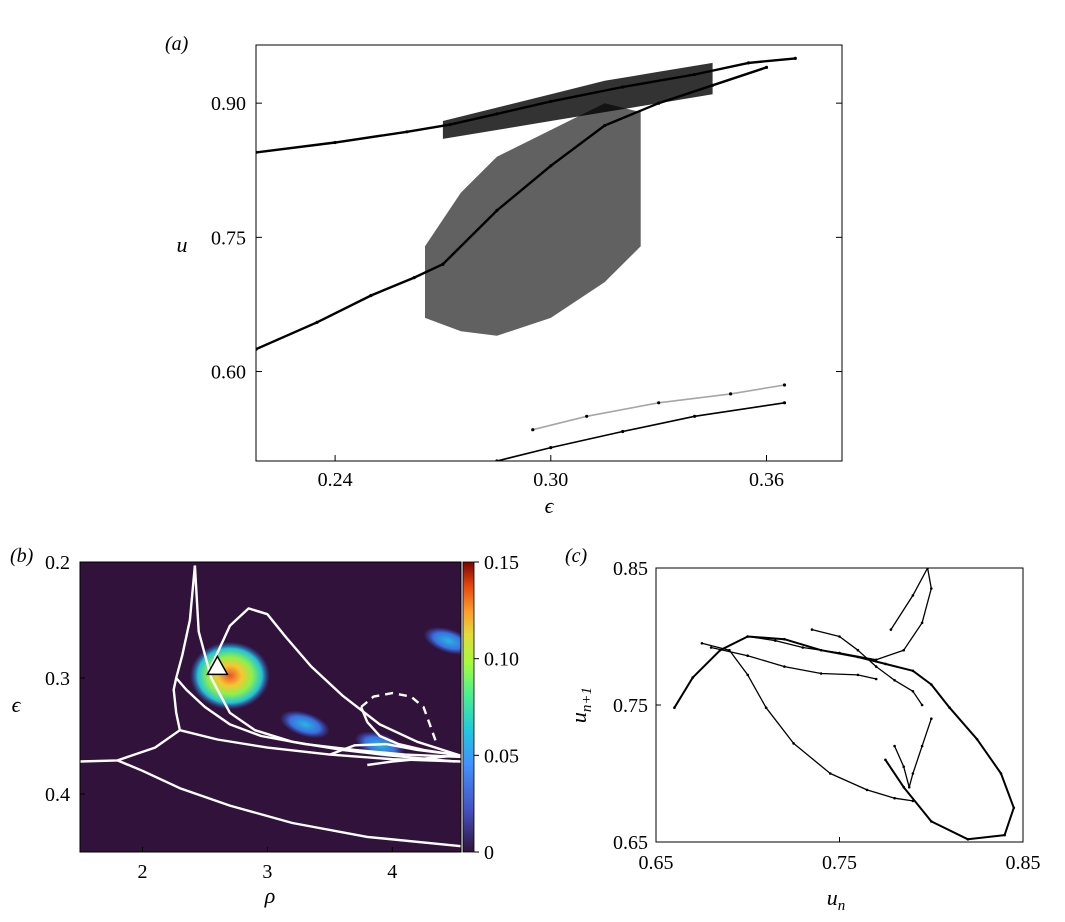  Describe the element at coordinates (501, 563) in the screenshot. I see `colorbar-tick-label: 0.15` at that location.